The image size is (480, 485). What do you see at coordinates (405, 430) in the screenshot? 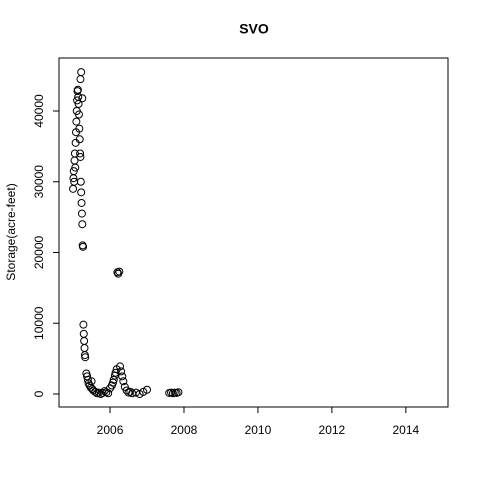
I see `x-tick-label: 2014` at bounding box center [405, 430].